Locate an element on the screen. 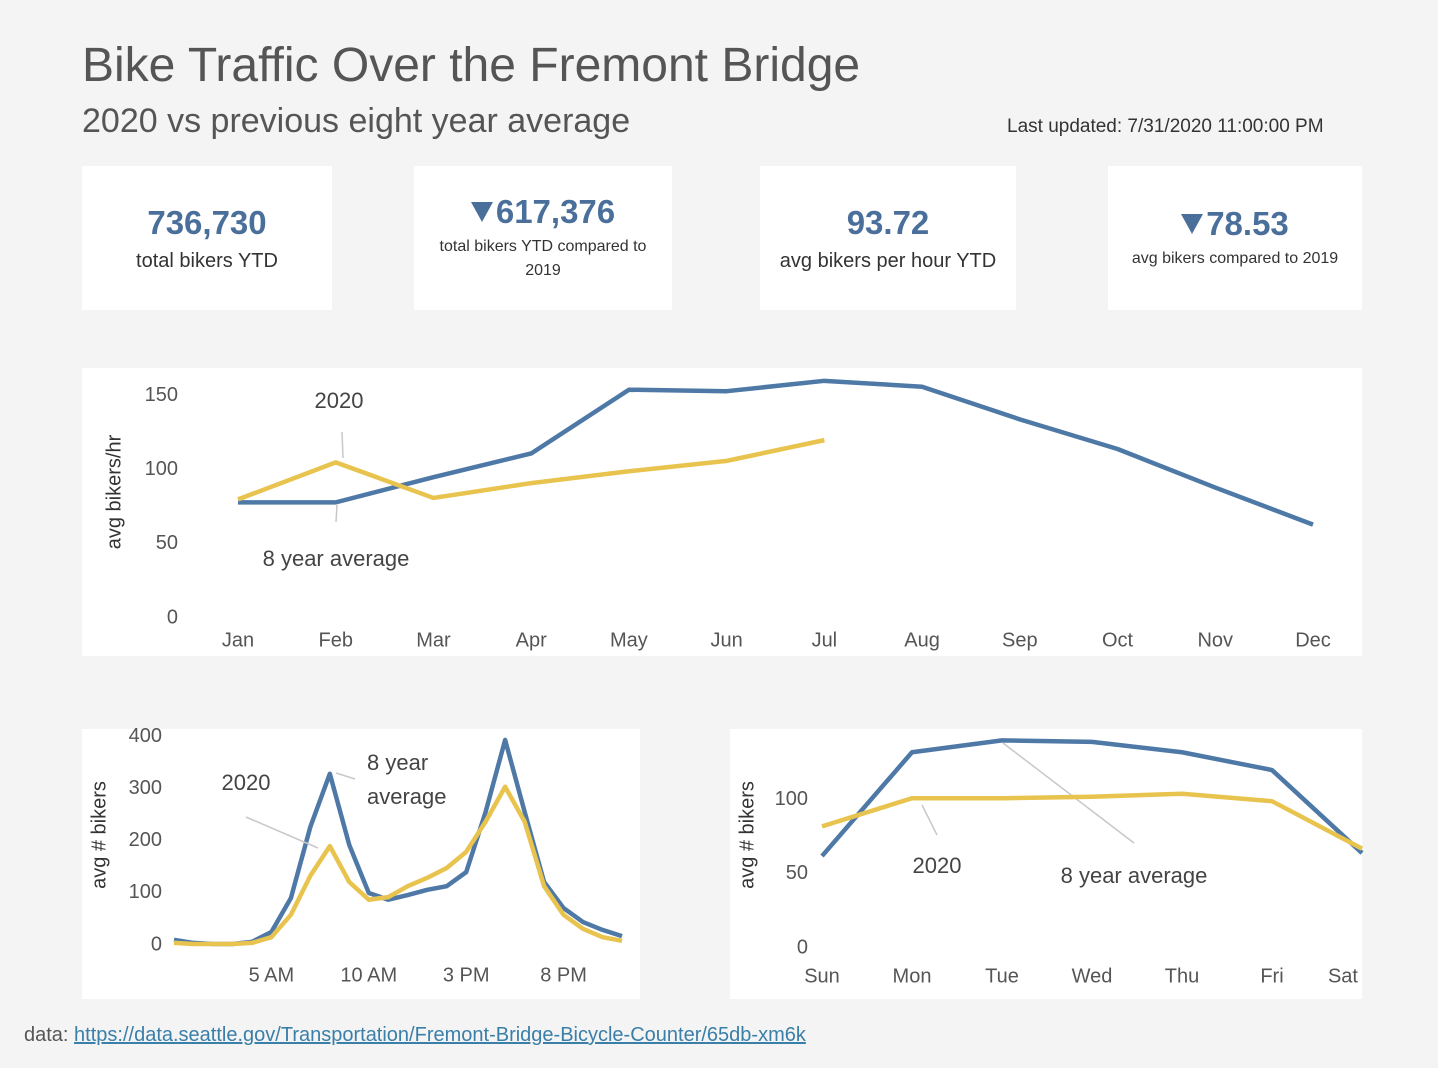 Image resolution: width=1438 pixels, height=1068 pixels. kpi-number: 93.72 is located at coordinates (888, 222).